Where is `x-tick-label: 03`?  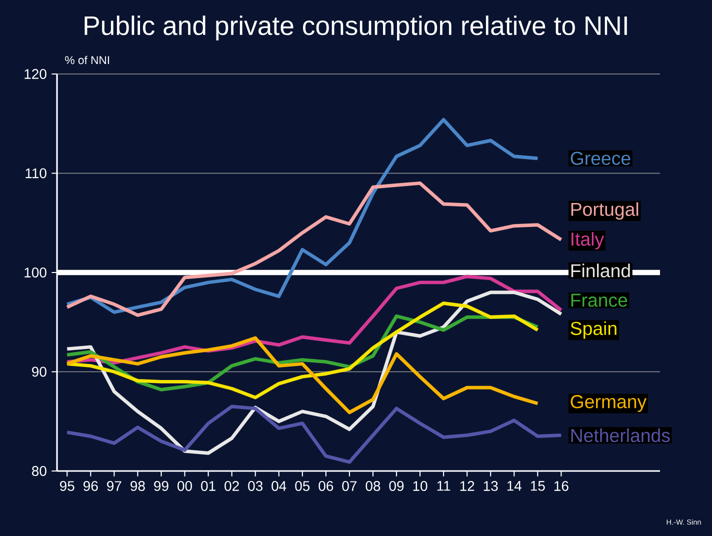 x-tick-label: 03 is located at coordinates (255, 486).